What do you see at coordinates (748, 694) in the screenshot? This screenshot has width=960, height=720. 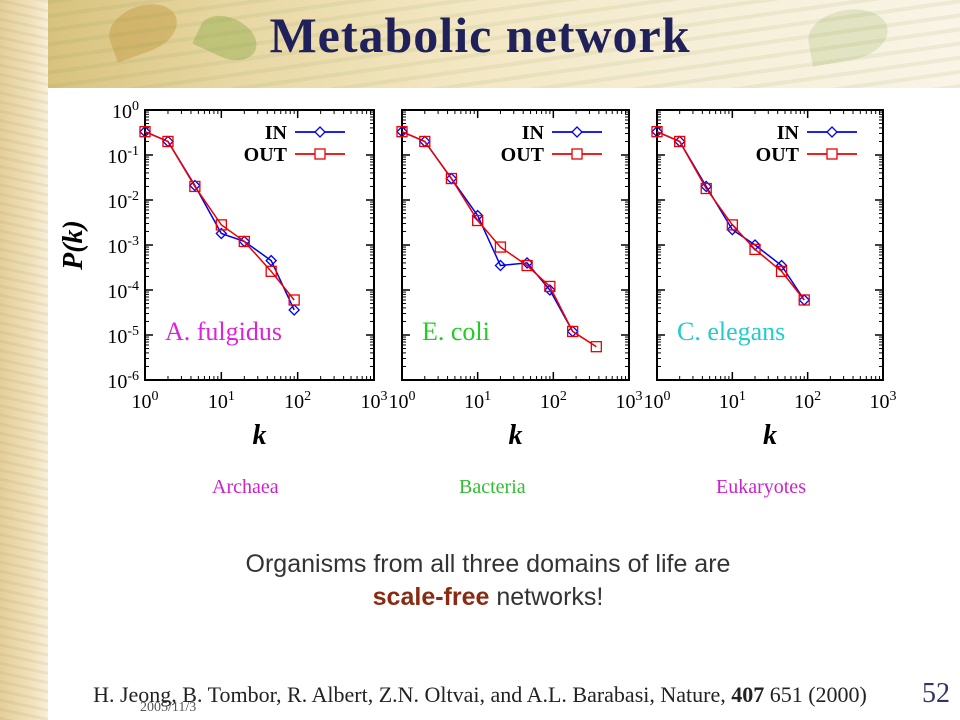 I see `citation-volume: 407` at bounding box center [748, 694].